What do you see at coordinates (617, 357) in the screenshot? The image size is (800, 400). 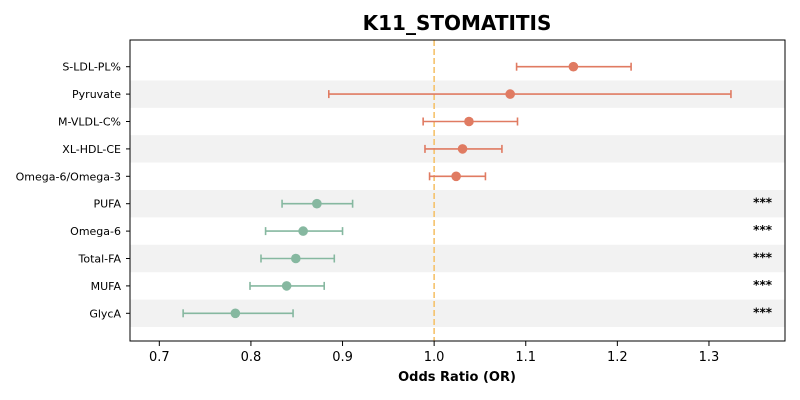 I see `x-tick-label: 1.2` at bounding box center [617, 357].